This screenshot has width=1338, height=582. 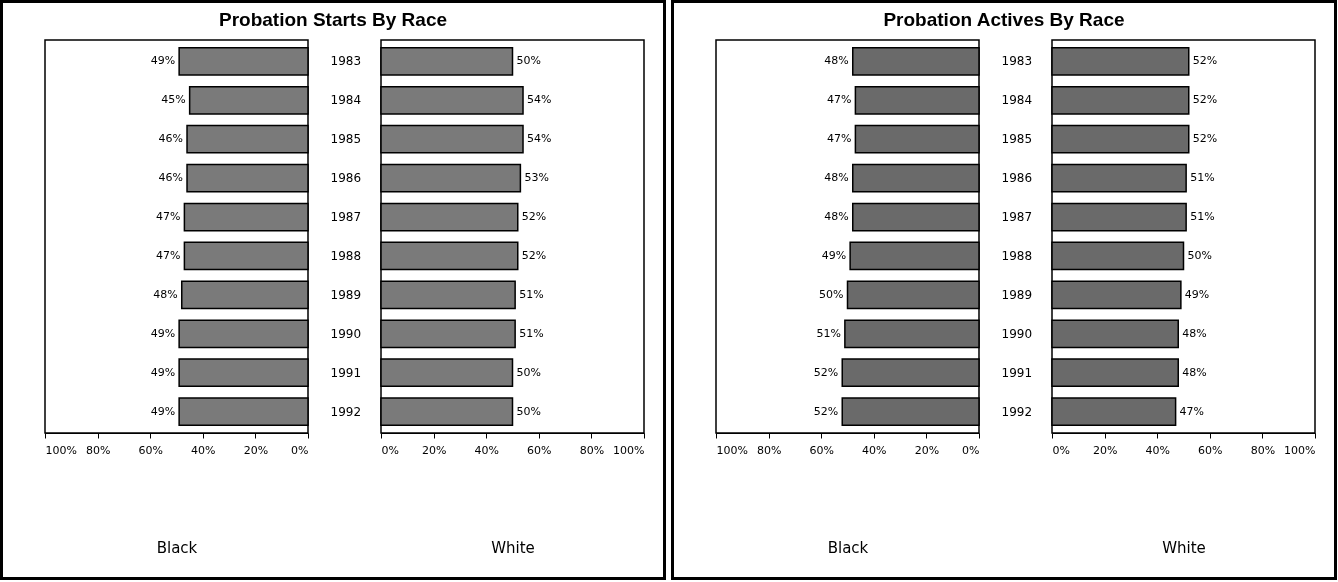 What do you see at coordinates (1004, 20) in the screenshot?
I see `chart-title: Probation Actives By Race` at bounding box center [1004, 20].